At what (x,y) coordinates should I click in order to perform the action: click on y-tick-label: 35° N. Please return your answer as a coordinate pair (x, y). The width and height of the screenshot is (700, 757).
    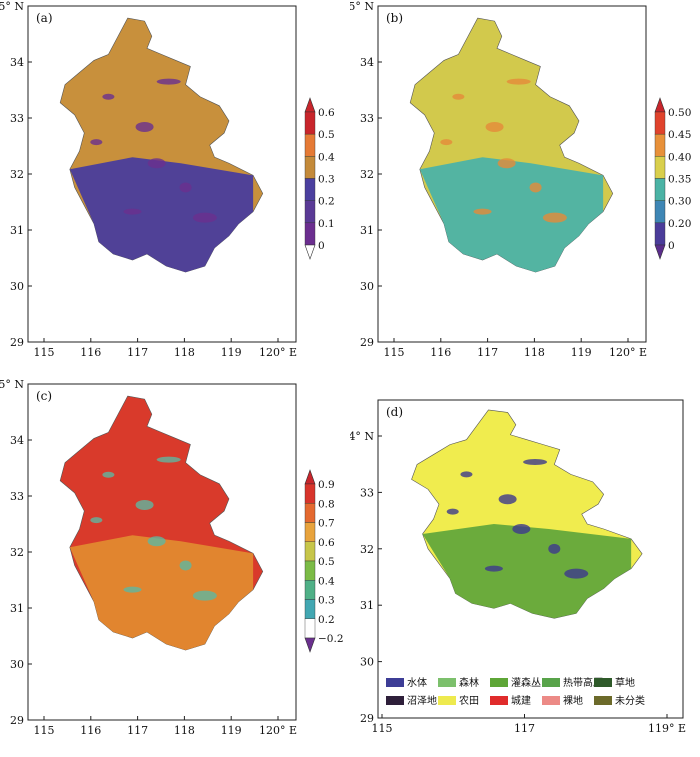
    Looking at the image, I should click on (12, 384).